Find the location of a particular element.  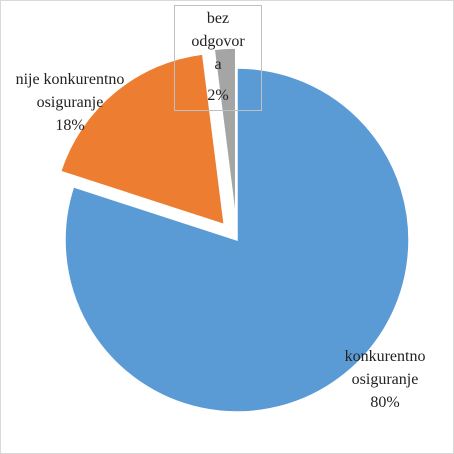

data-label: bez odgovora 2% is located at coordinates (218, 58).